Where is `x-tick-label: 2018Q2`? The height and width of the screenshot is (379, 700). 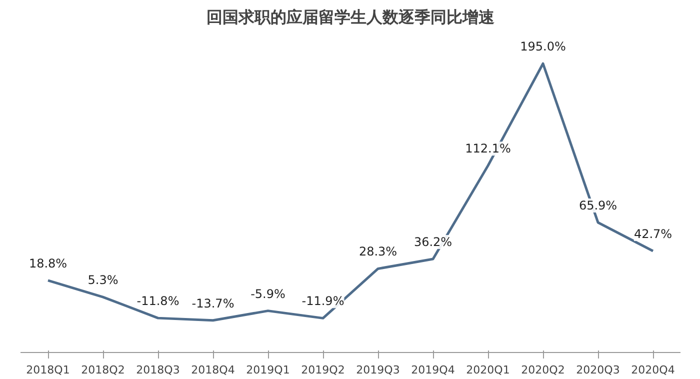
x-tick-label: 2018Q2 is located at coordinates (103, 370).